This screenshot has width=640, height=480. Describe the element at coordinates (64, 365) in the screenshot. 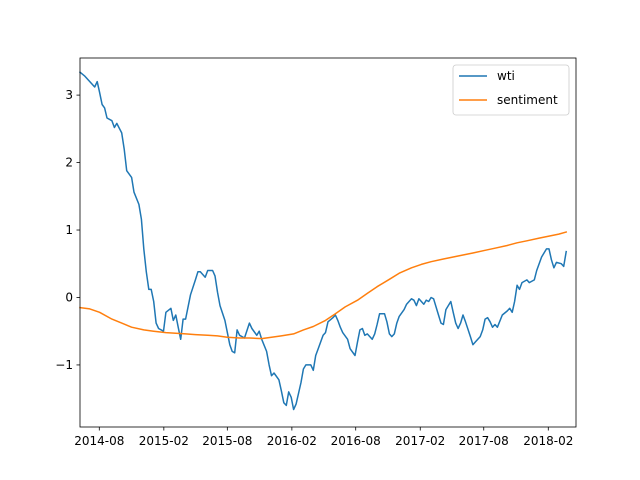

I see `y-tick-label: −1` at that location.